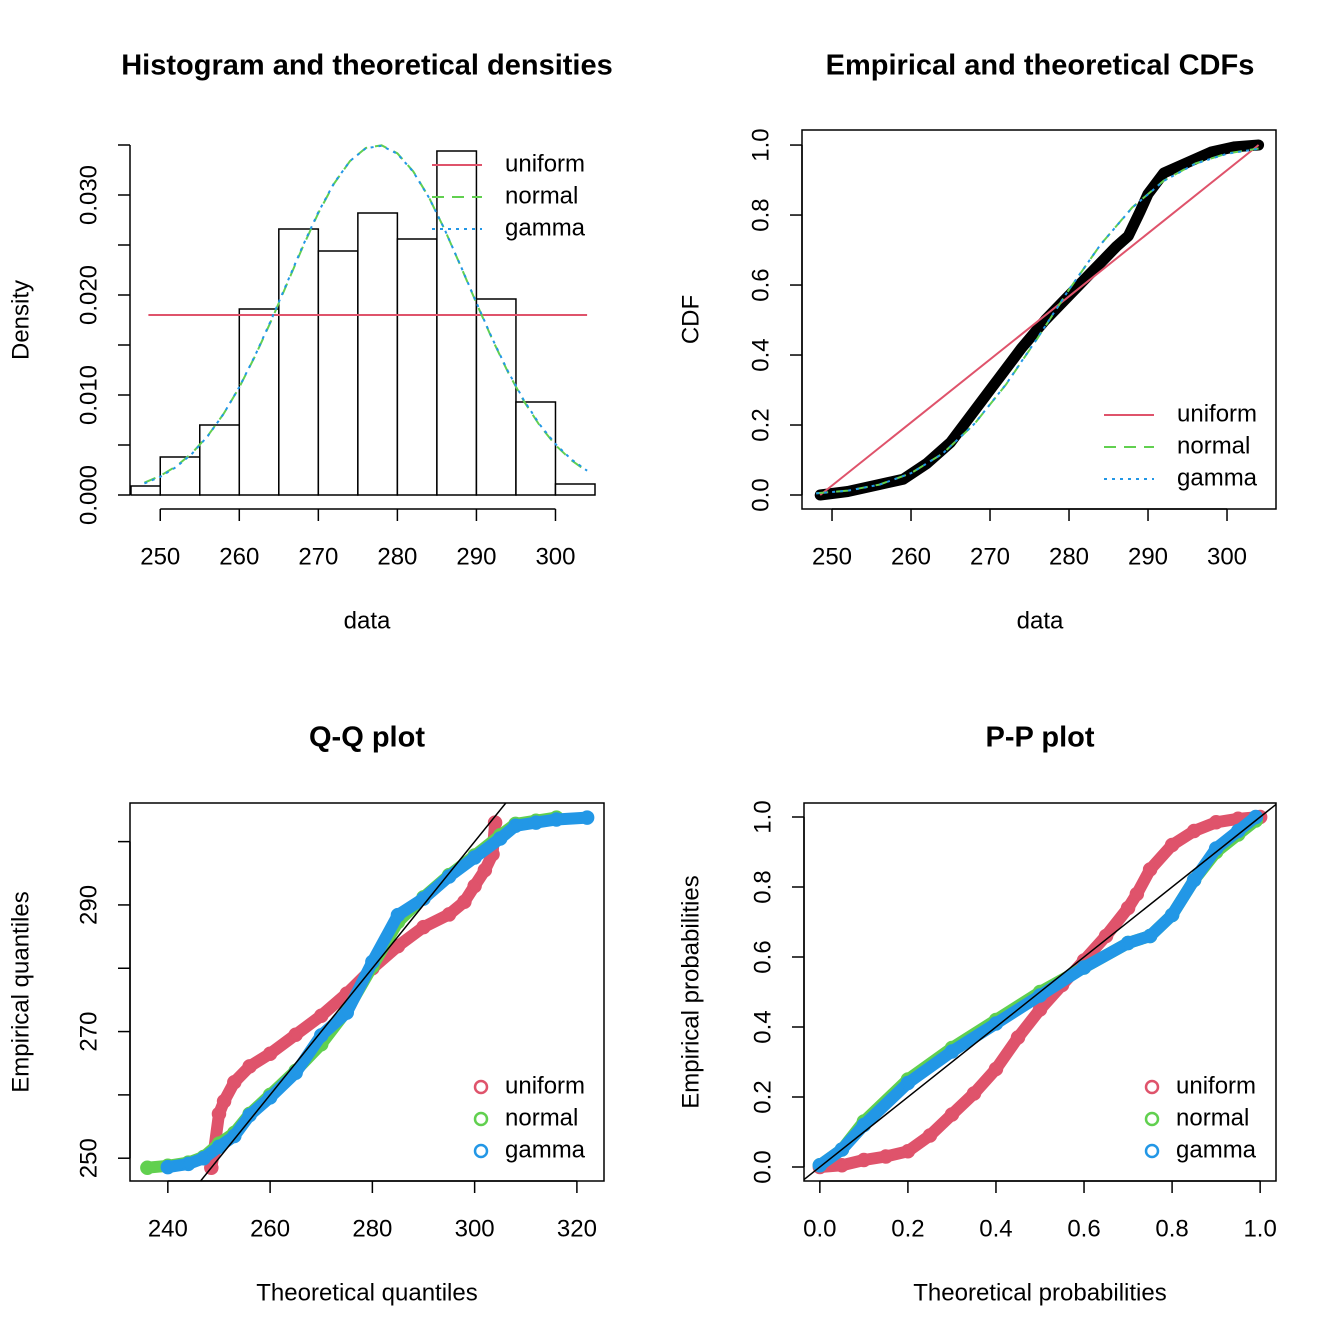  I want to click on plot-area, so click(1040, 992).